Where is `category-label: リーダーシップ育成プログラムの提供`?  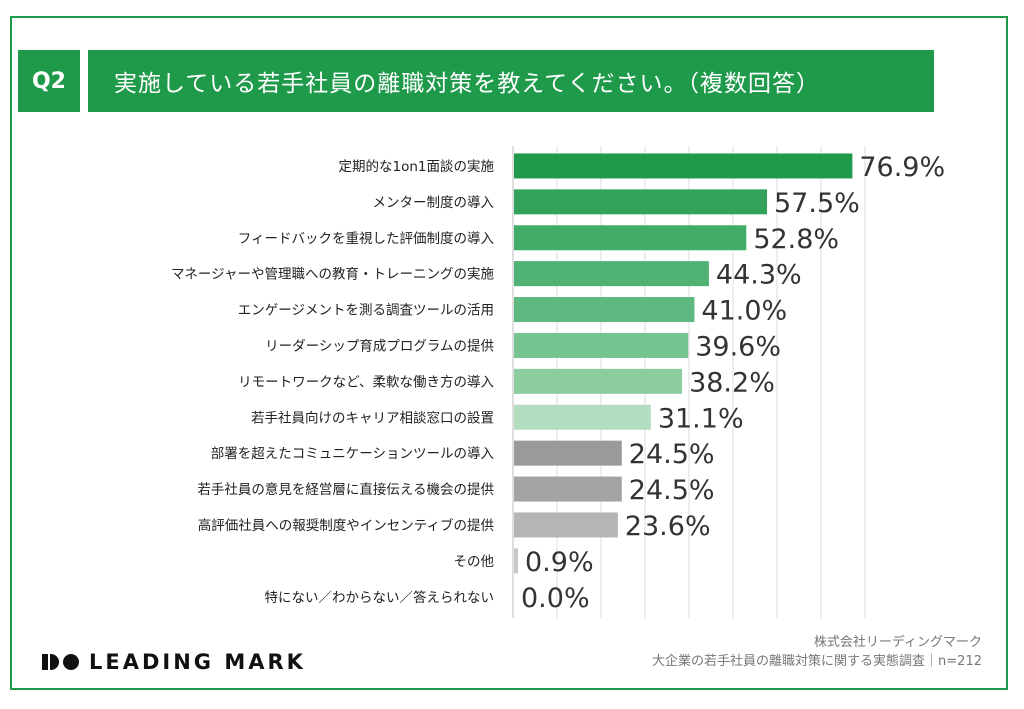 category-label: リーダーシップ育成プログラムの提供 is located at coordinates (379, 346).